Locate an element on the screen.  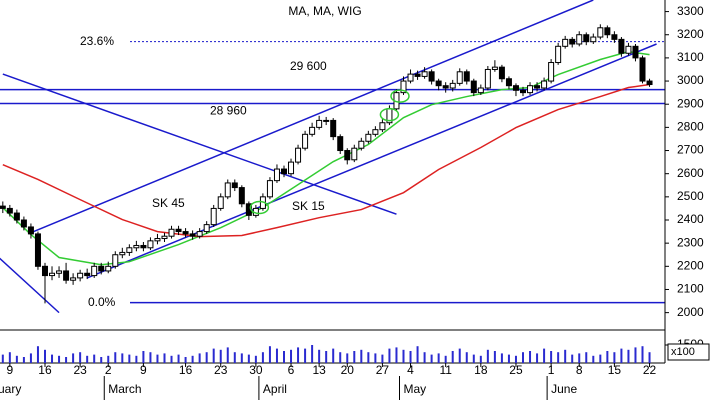
x-tick-label: 1 is located at coordinates (551, 370).